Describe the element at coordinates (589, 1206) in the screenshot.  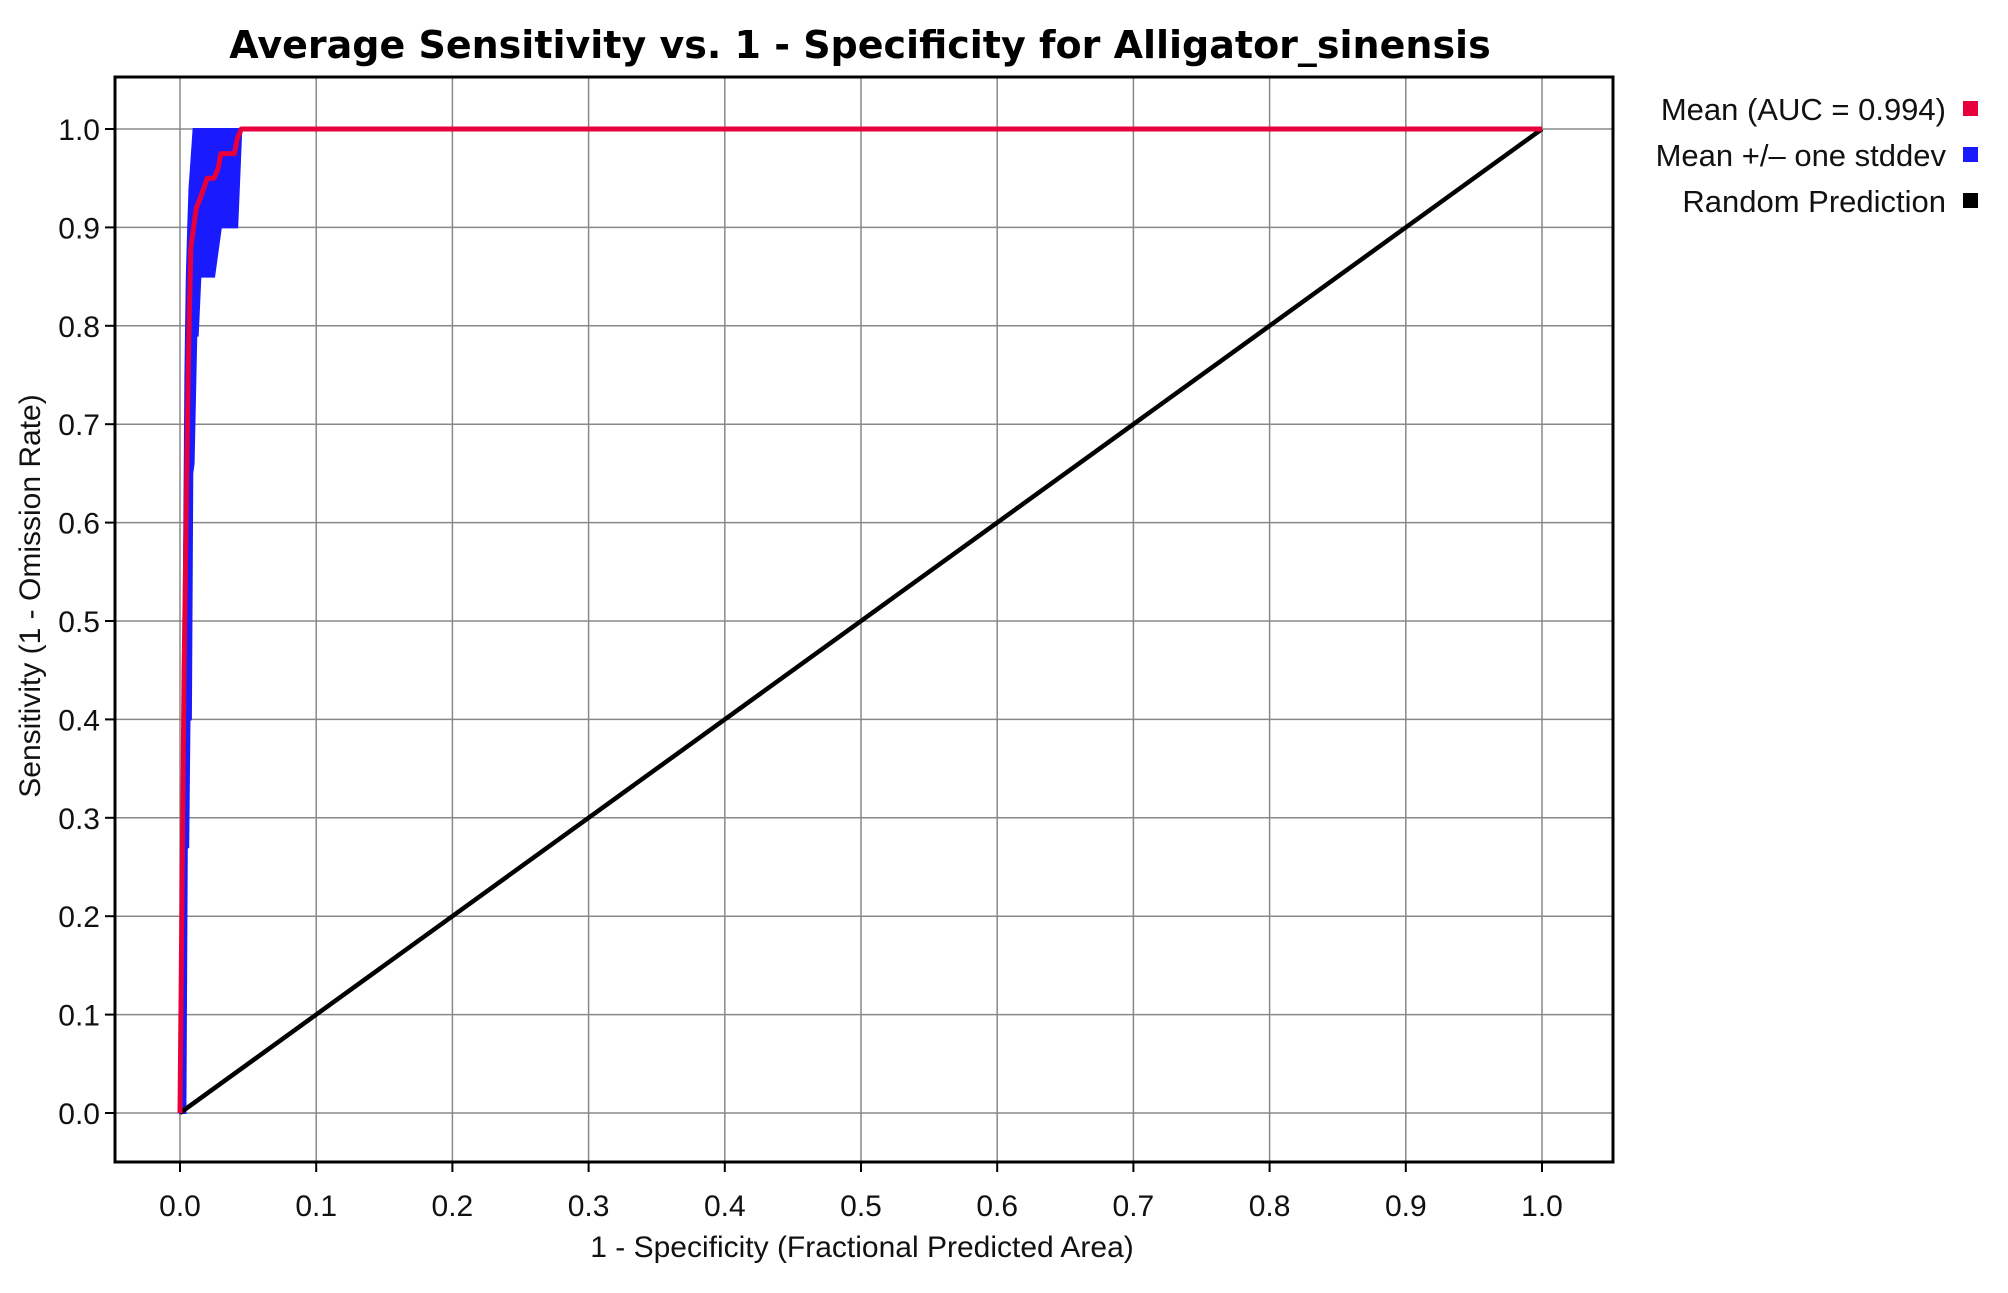
I see `x-tick-label-3: 0.3` at that location.